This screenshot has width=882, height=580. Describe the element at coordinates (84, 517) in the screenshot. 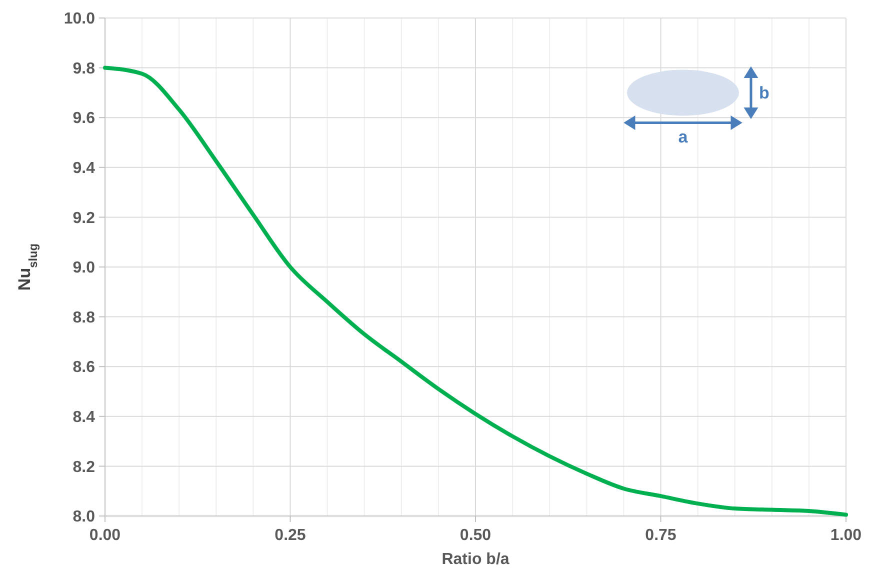

I see `y-tick-label: 8.0` at that location.